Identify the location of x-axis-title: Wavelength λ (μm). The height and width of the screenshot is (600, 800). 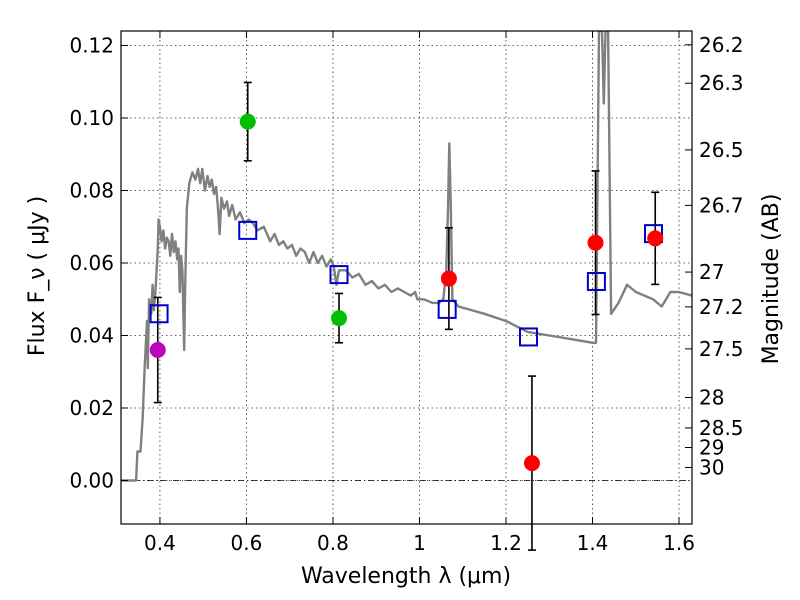
(406, 576).